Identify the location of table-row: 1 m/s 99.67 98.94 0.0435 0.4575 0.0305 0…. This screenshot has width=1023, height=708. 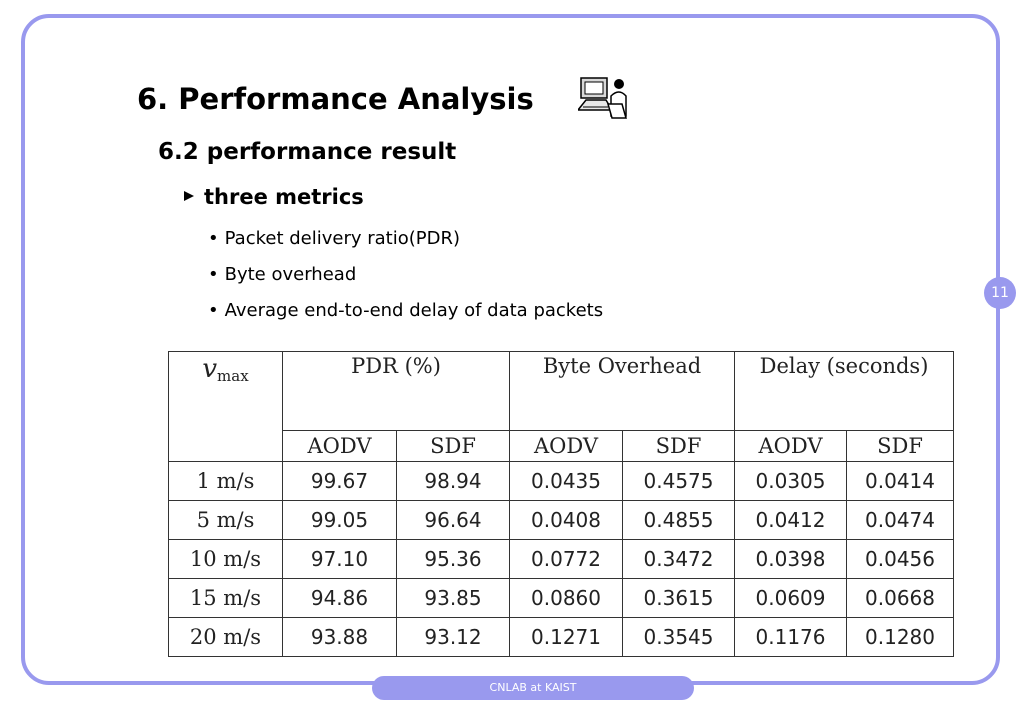
(561, 481).